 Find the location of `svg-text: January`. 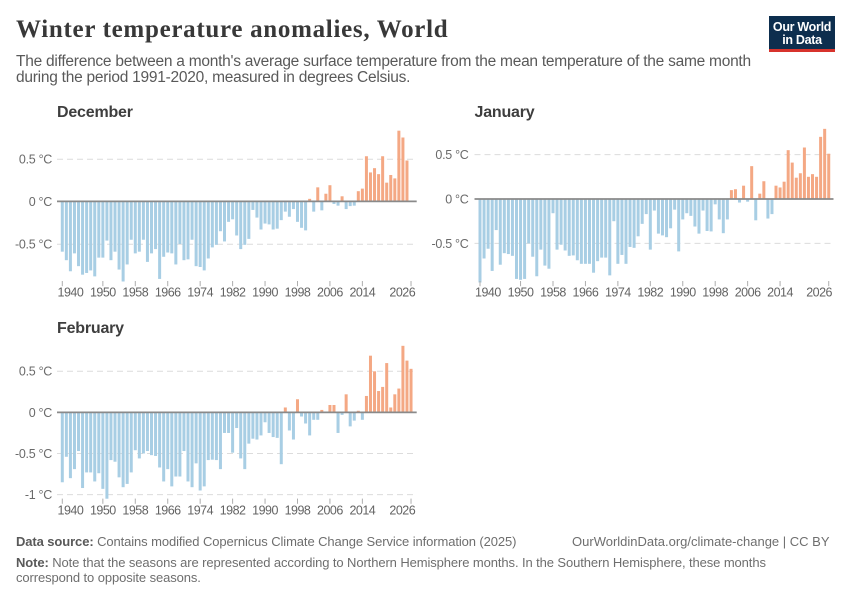

svg-text: January is located at coordinates (505, 112).